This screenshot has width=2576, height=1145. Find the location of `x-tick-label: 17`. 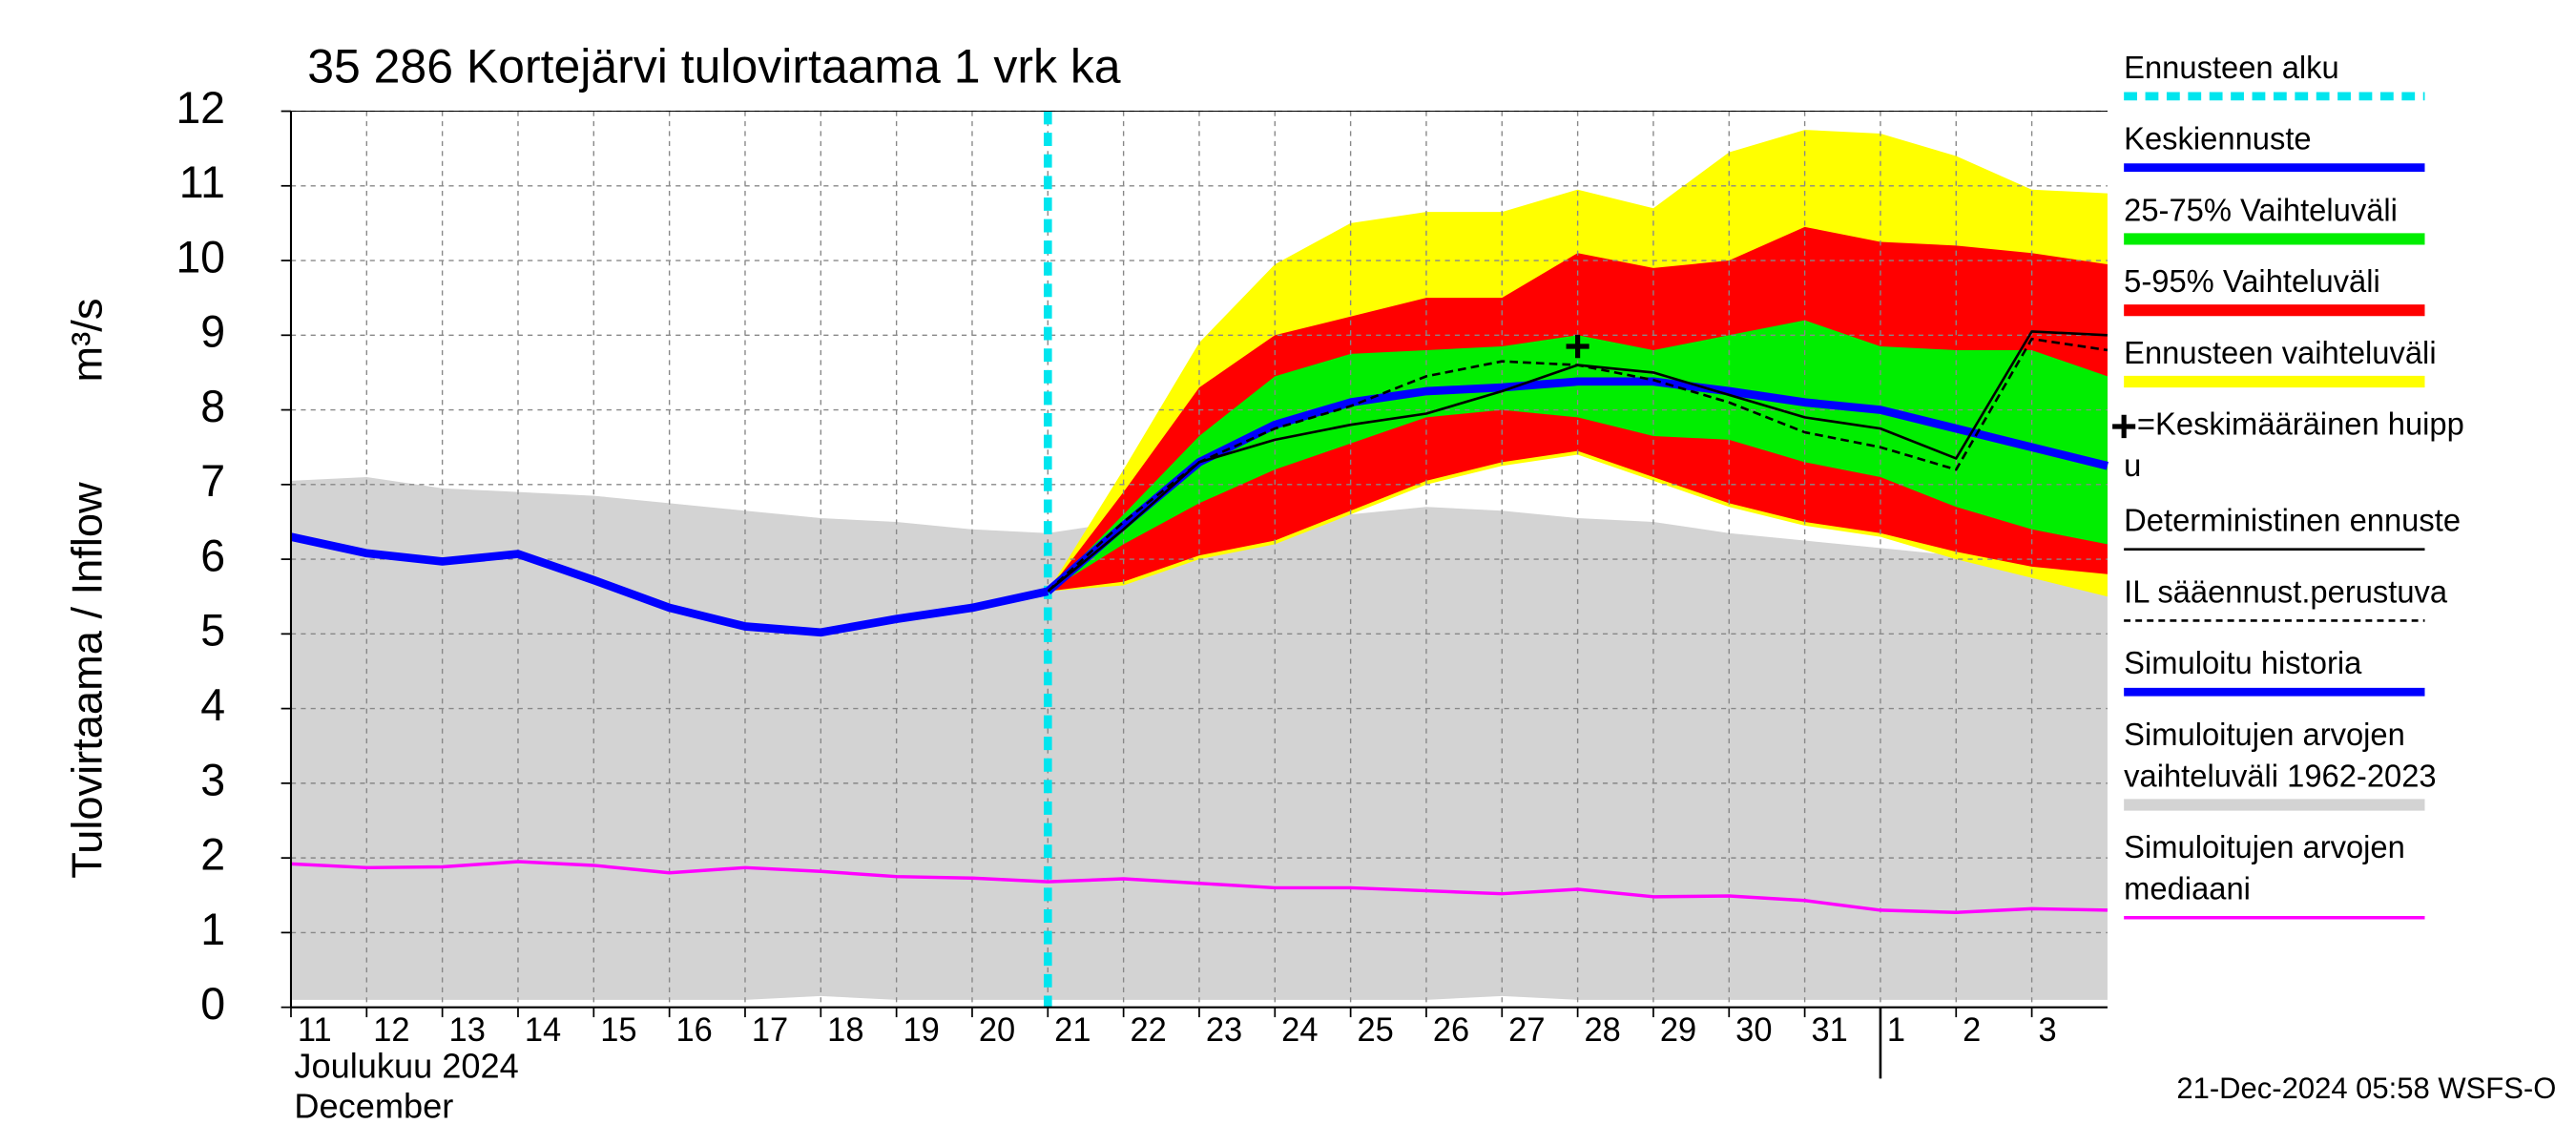

x-tick-label: 17 is located at coordinates (770, 1030).